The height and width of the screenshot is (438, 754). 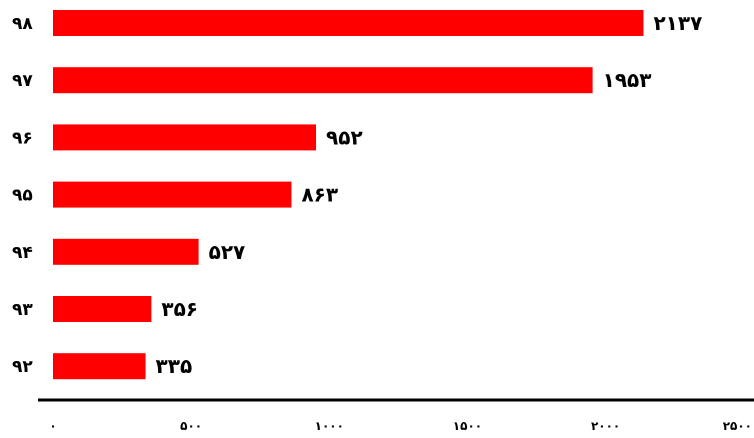 What do you see at coordinates (179, 309) in the screenshot?
I see `value-label-5: ۳۵۶` at bounding box center [179, 309].